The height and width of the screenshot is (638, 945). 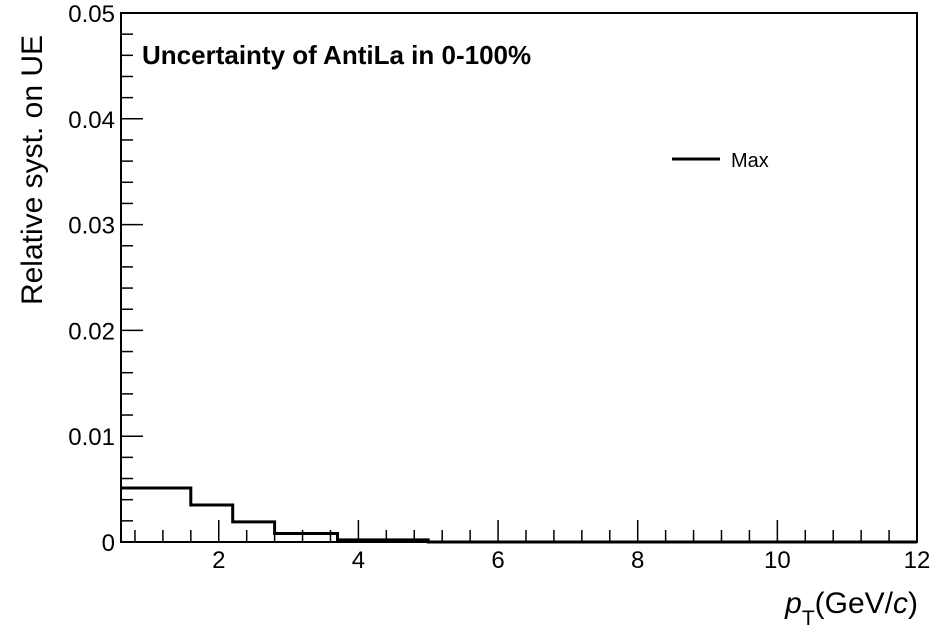 What do you see at coordinates (854, 603) in the screenshot?
I see `x-axis-unit-prefix: (GeV/` at bounding box center [854, 603].